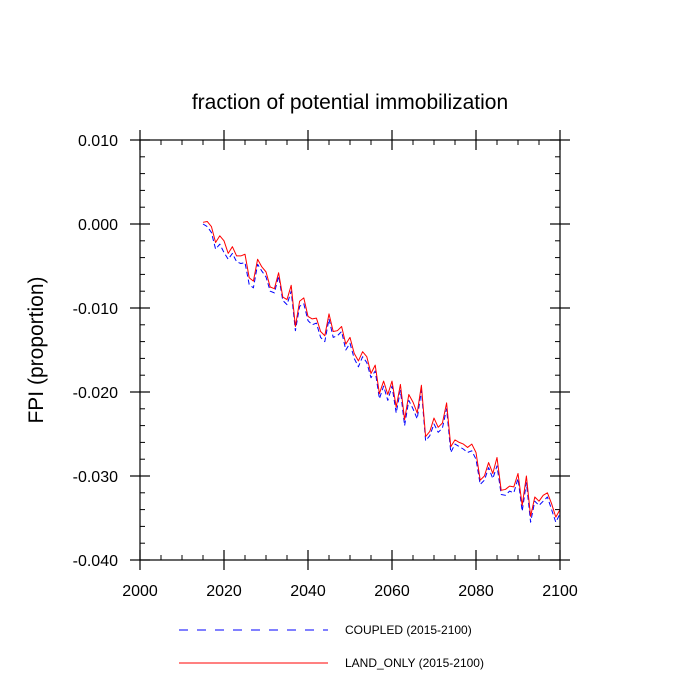 This screenshot has width=700, height=700. I want to click on y-tick-label: 0.000, so click(98, 225).